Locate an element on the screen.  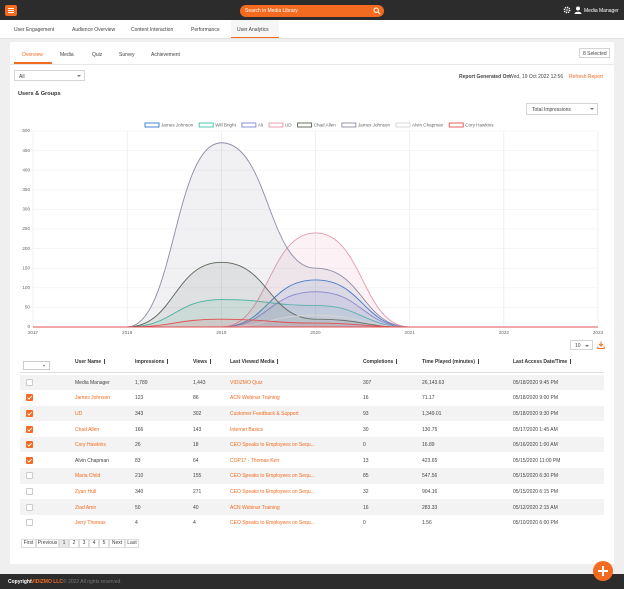
subtab: Achievement is located at coordinates (165, 55).